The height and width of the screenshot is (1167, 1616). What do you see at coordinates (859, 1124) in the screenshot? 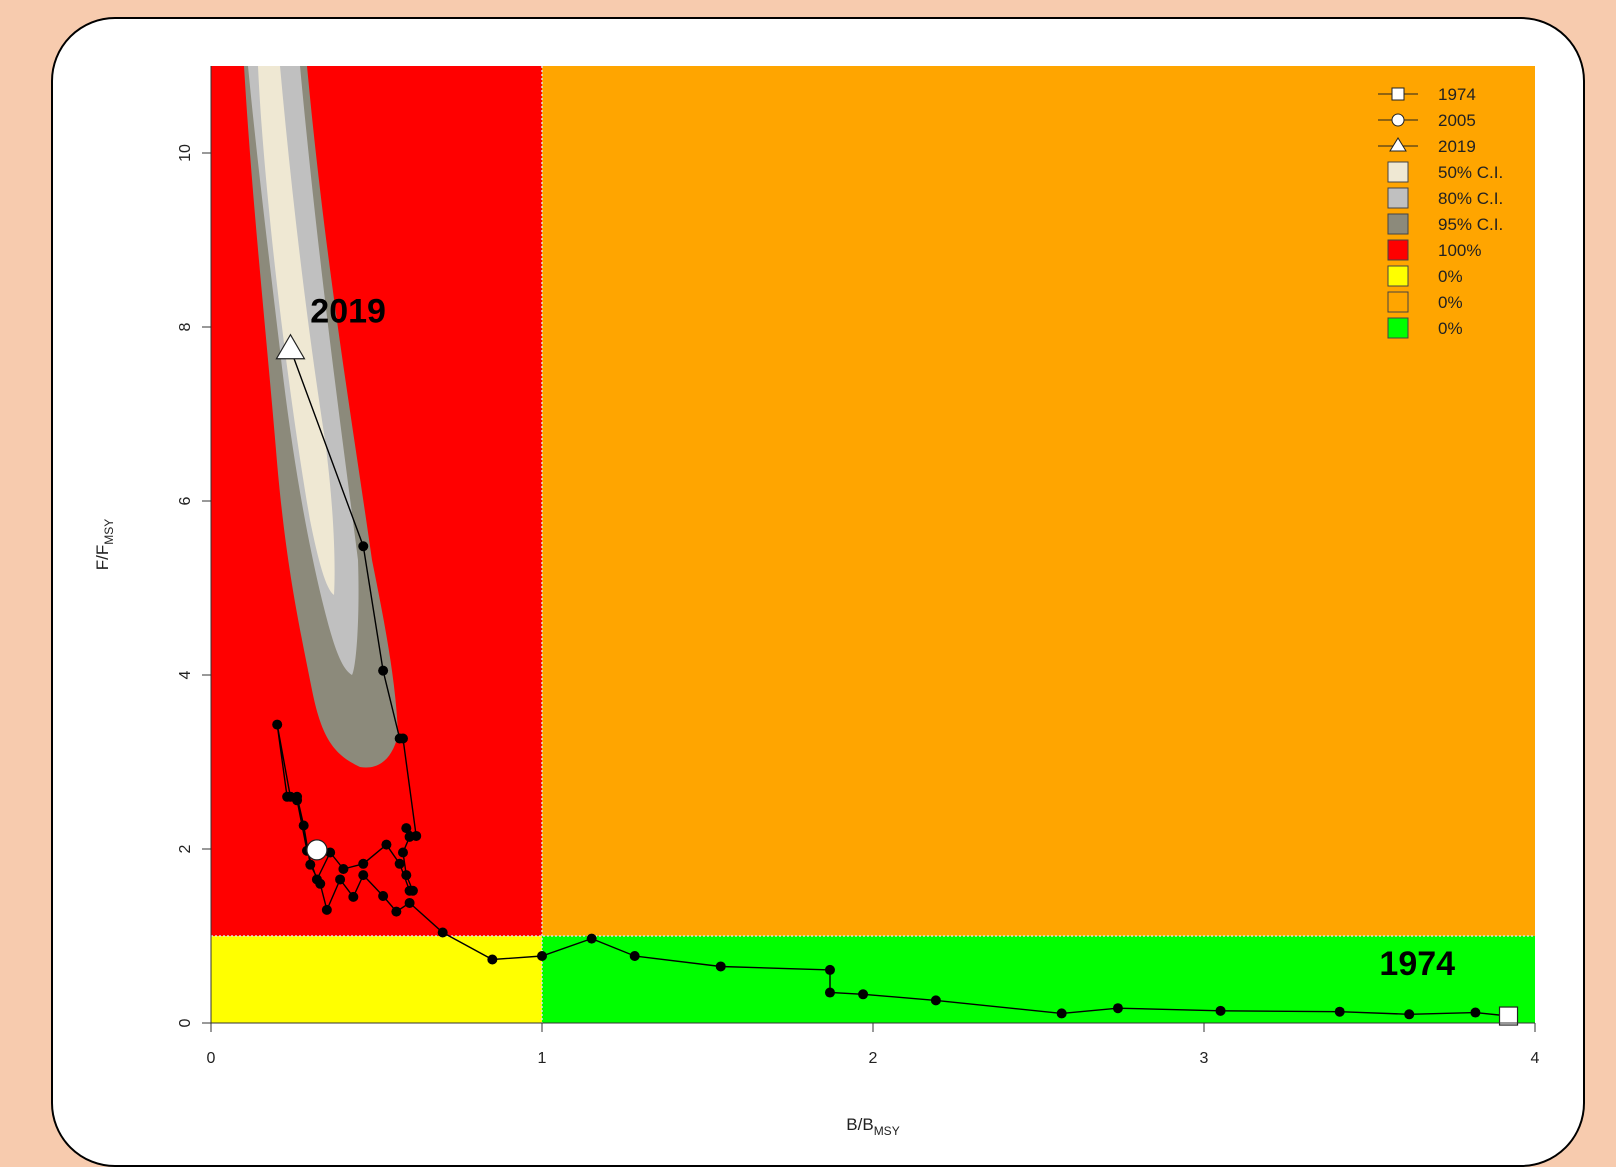
I see `x-axis-title-main: B/B` at bounding box center [859, 1124].